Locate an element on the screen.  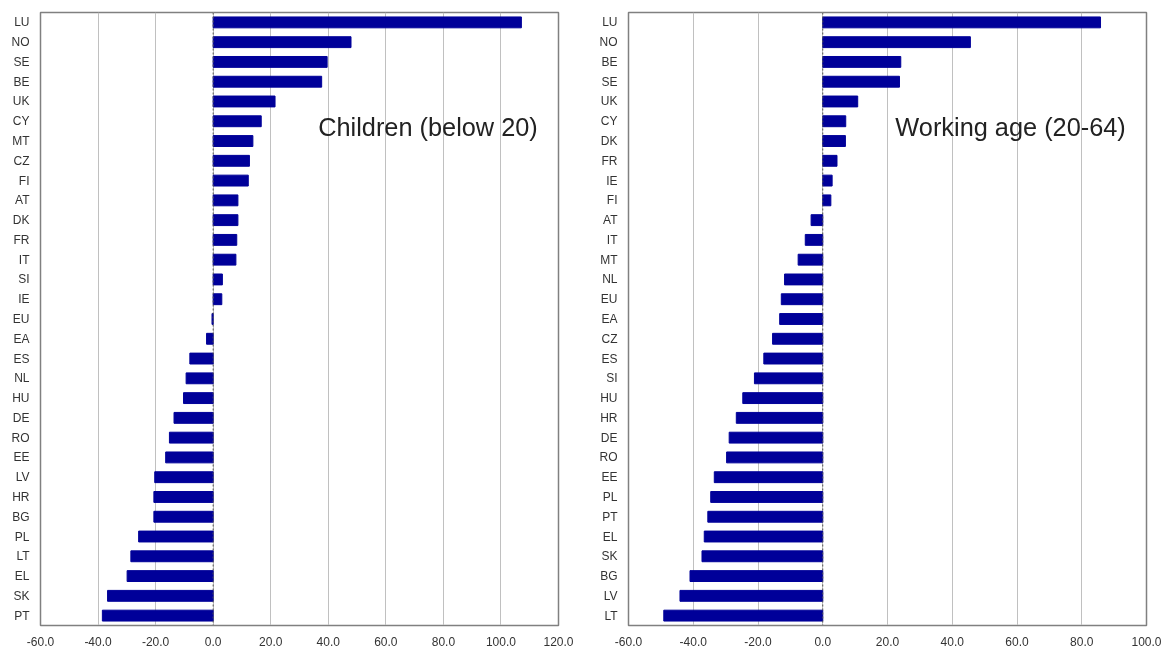
y-tick-label: AT is located at coordinates (611, 220).